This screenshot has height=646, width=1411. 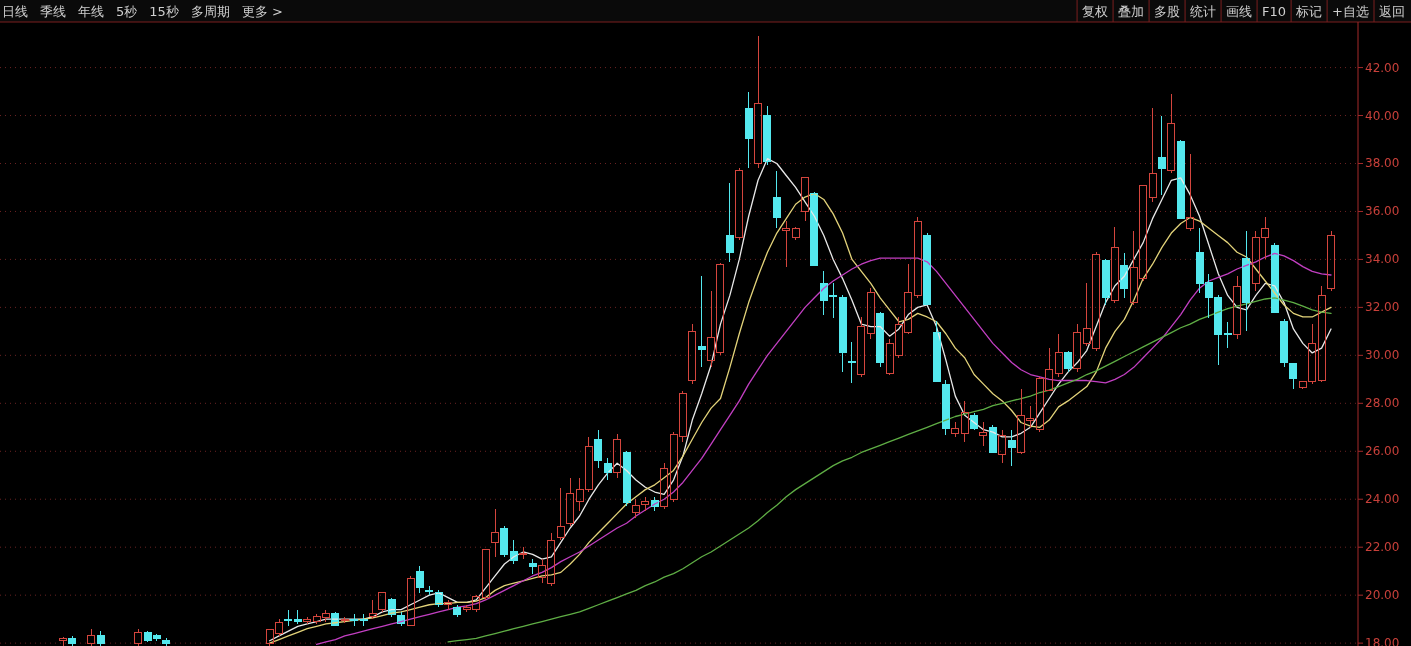 I want to click on text: 复权, so click(x=1095, y=11).